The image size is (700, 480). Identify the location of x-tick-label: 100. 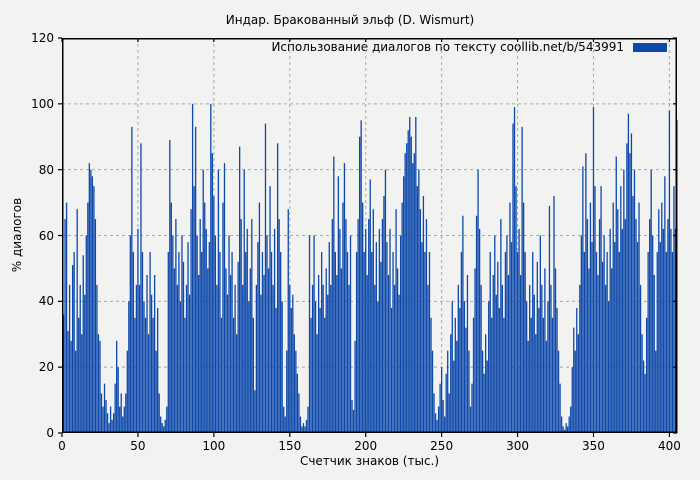
(214, 446).